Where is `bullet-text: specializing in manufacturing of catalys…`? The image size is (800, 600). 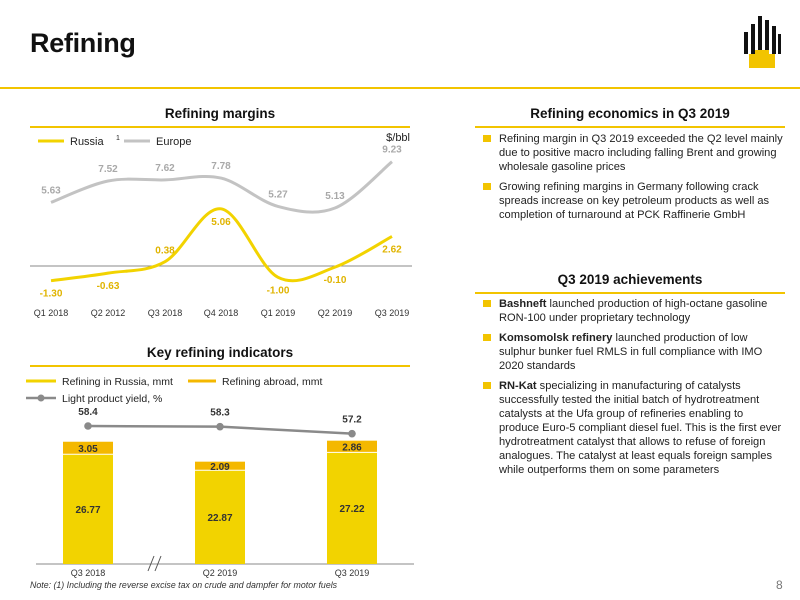 bullet-text: specializing in manufacturing of catalys… is located at coordinates (640, 428).